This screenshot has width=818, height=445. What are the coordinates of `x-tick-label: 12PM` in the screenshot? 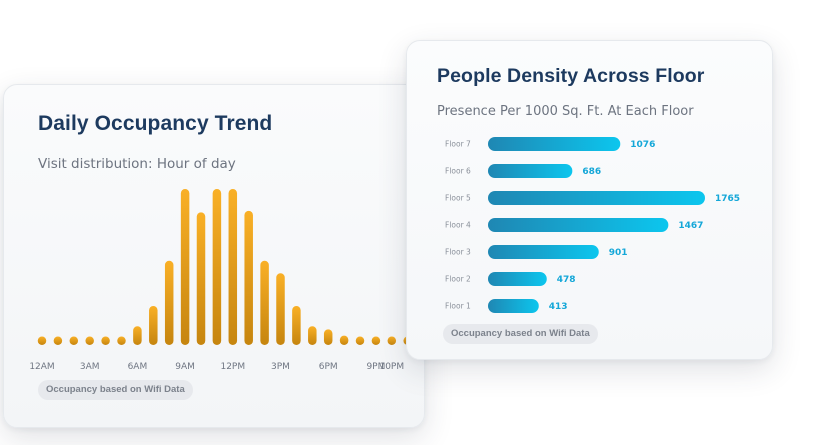 It's located at (232, 367).